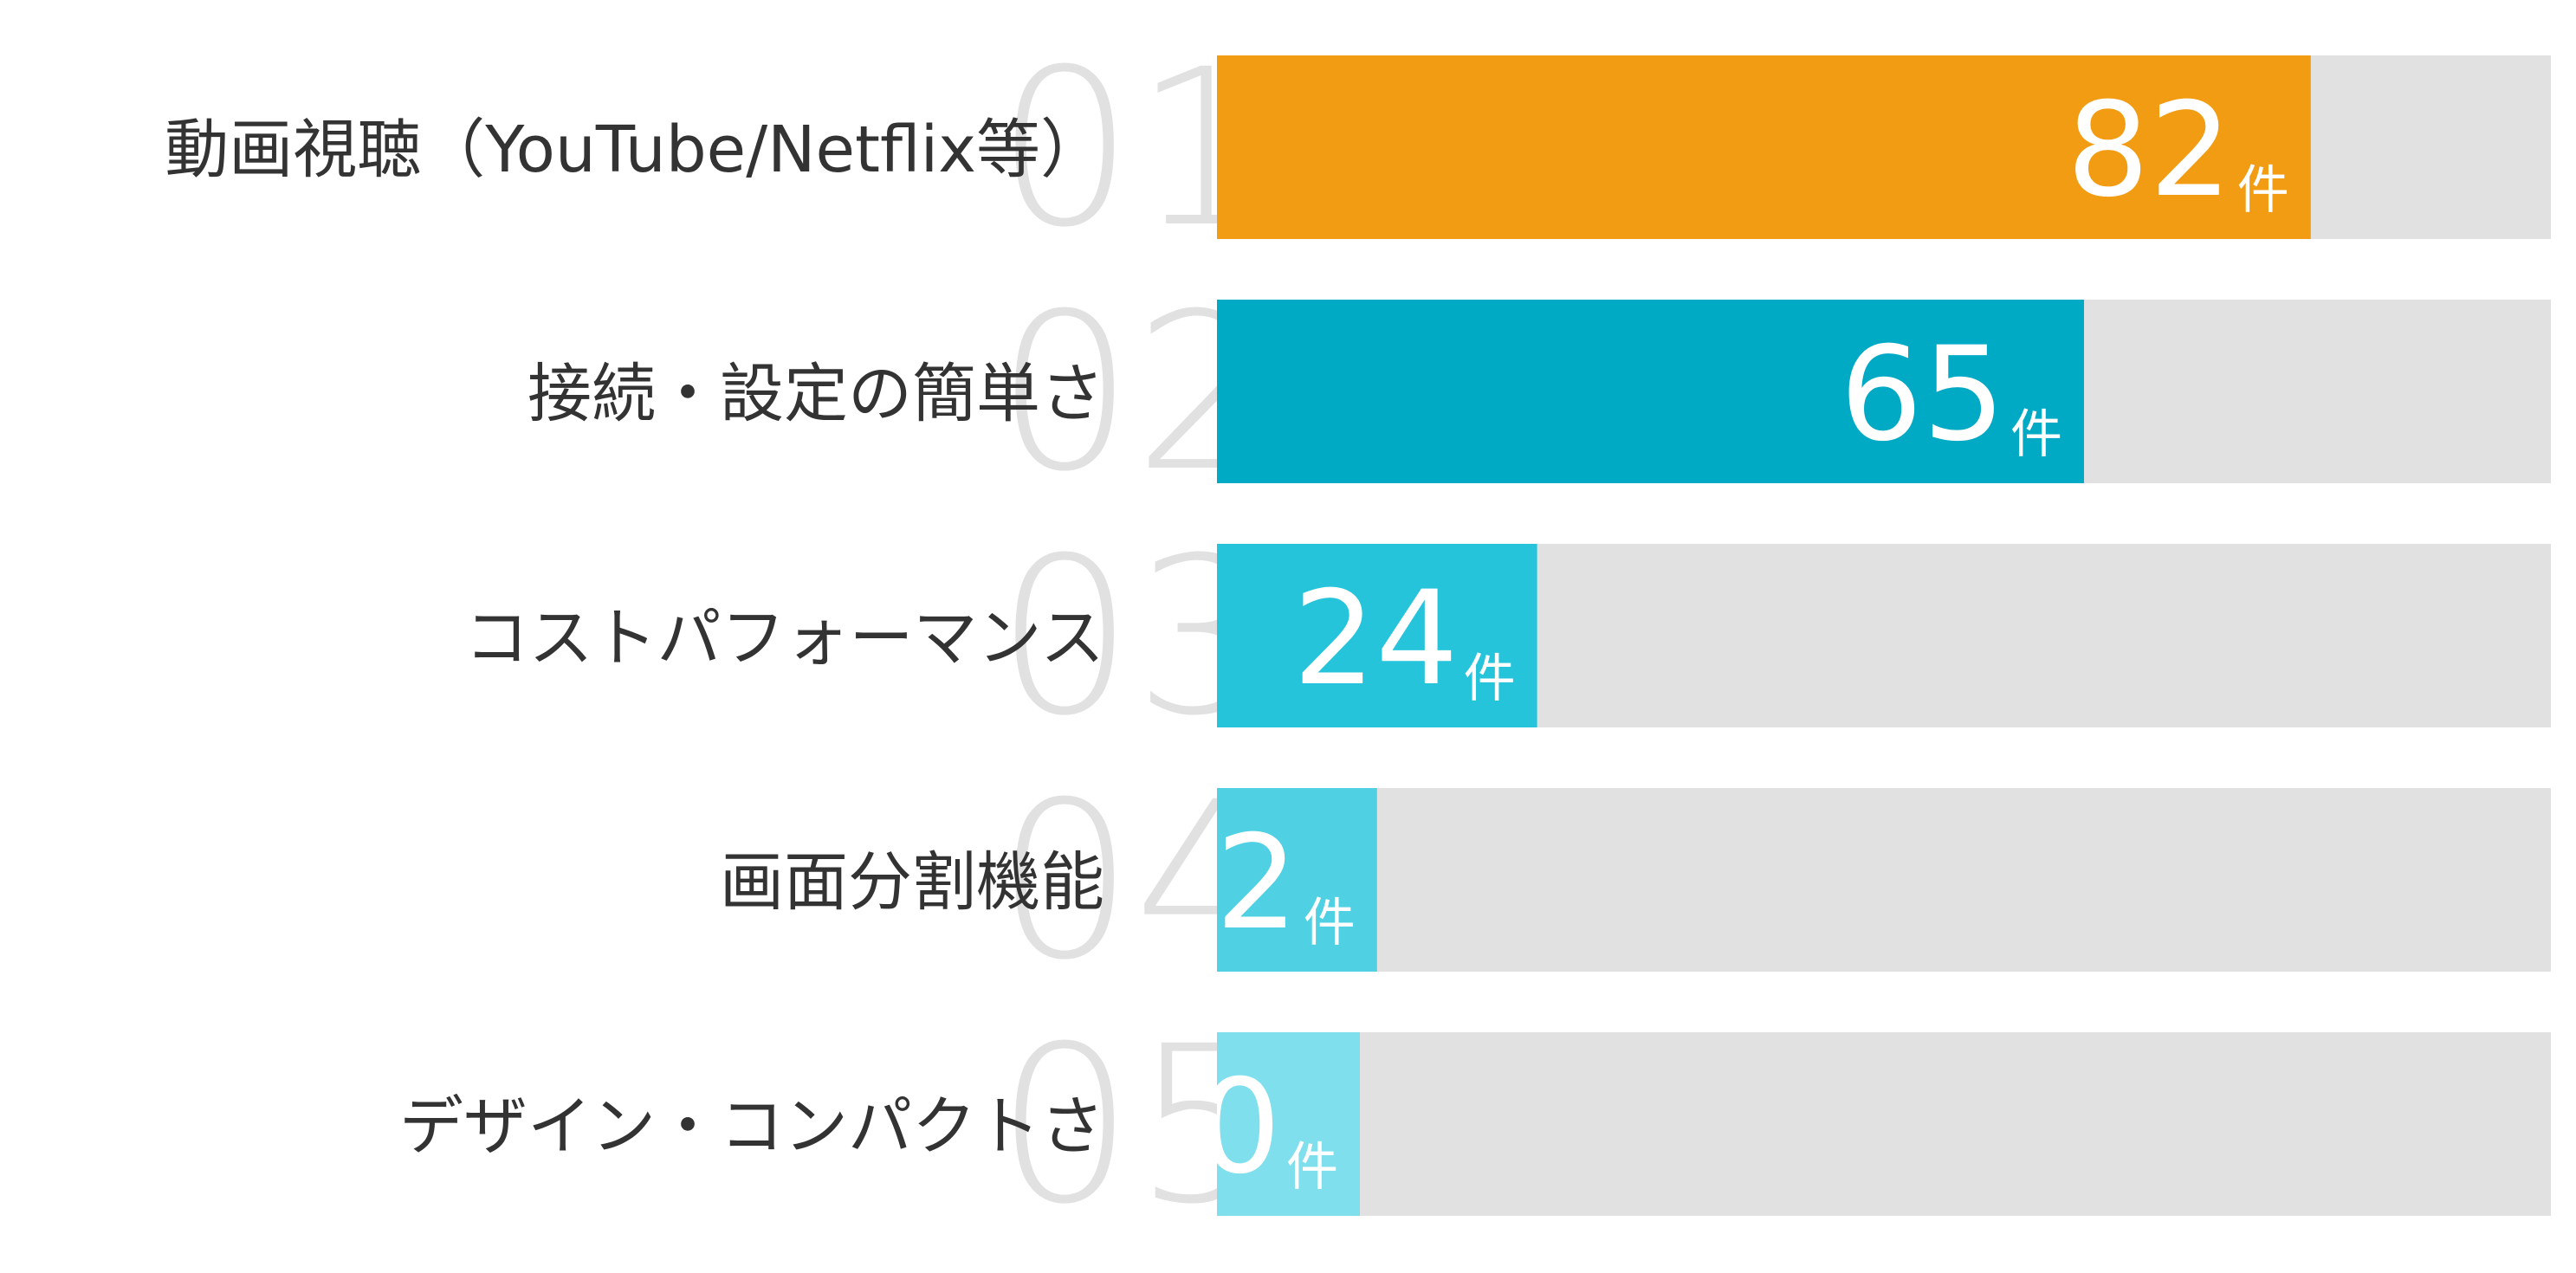 Image resolution: width=2576 pixels, height=1273 pixels. I want to click on bar-value-group: 件12, so click(1244, 883).